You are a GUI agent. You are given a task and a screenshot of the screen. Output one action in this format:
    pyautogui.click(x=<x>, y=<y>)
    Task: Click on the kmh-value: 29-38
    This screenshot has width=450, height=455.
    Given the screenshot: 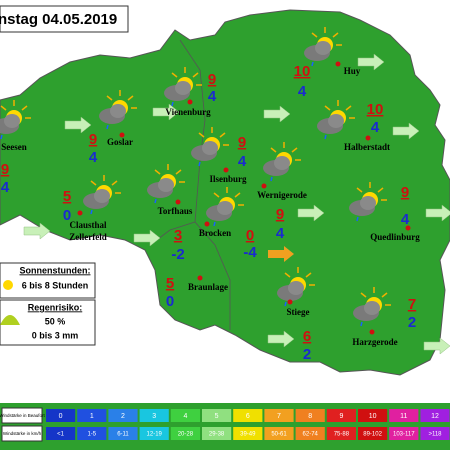 What is the action you would take?
    pyautogui.click(x=217, y=435)
    